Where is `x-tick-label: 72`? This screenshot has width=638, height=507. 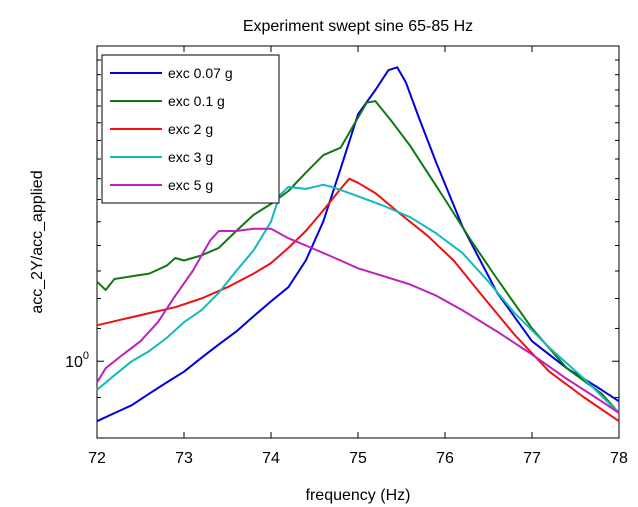 x-tick-label: 72 is located at coordinates (97, 458).